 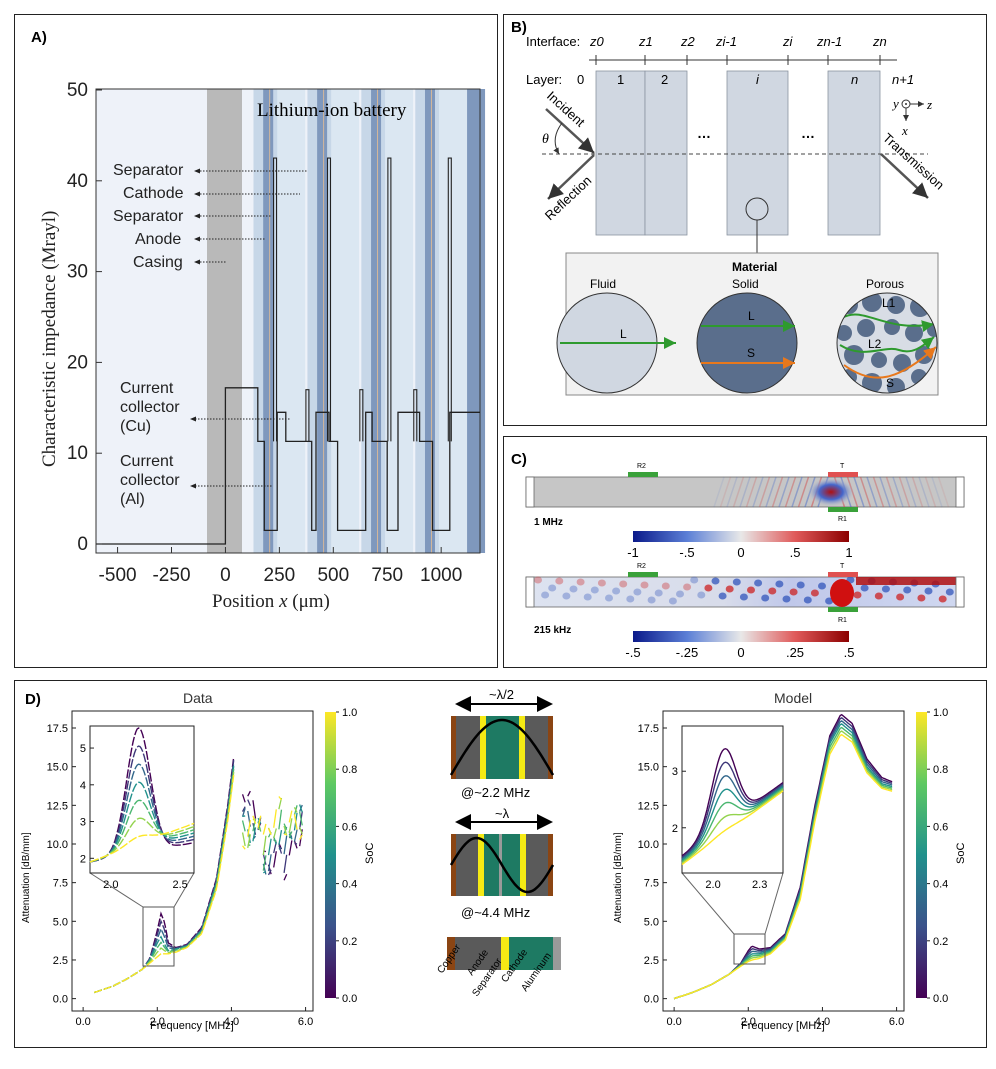 I want to click on y-tick-label: 17.5, so click(x=648, y=729).